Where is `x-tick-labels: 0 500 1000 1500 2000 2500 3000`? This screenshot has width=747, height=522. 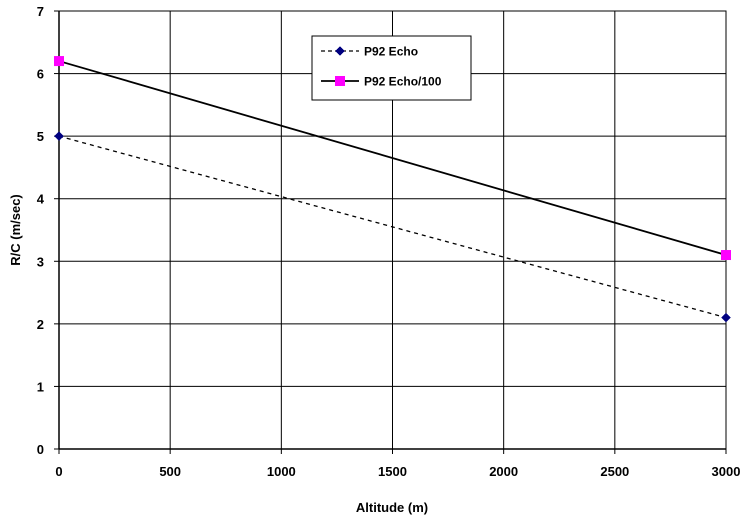 x-tick-labels: 0 500 1000 1500 2000 2500 3000 is located at coordinates (397, 471).